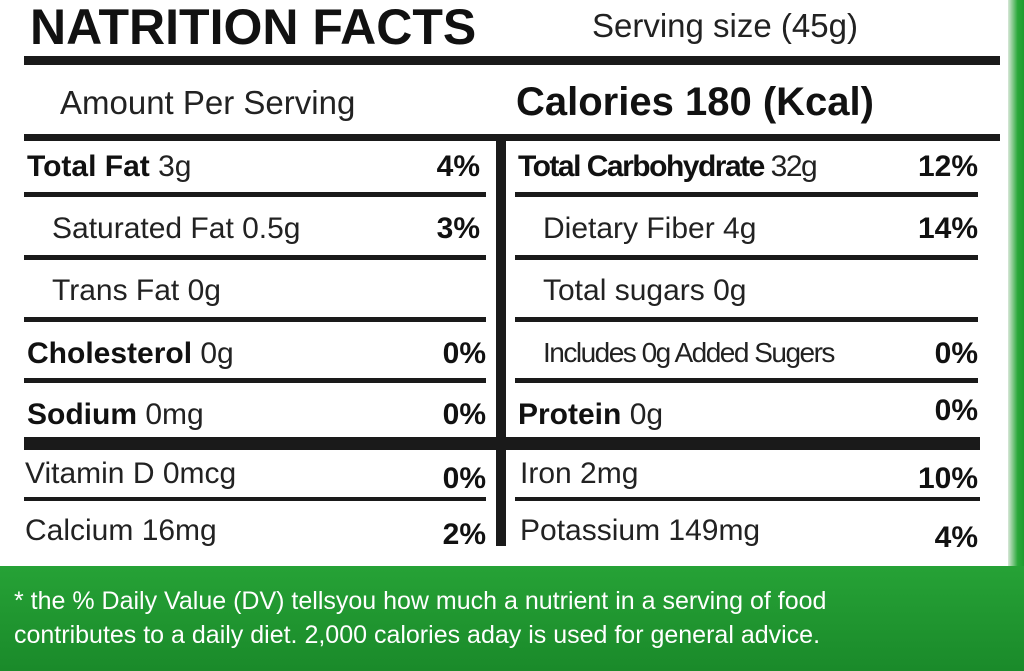 The image size is (1024, 671). I want to click on added-sugars-dv: 0%, so click(956, 353).